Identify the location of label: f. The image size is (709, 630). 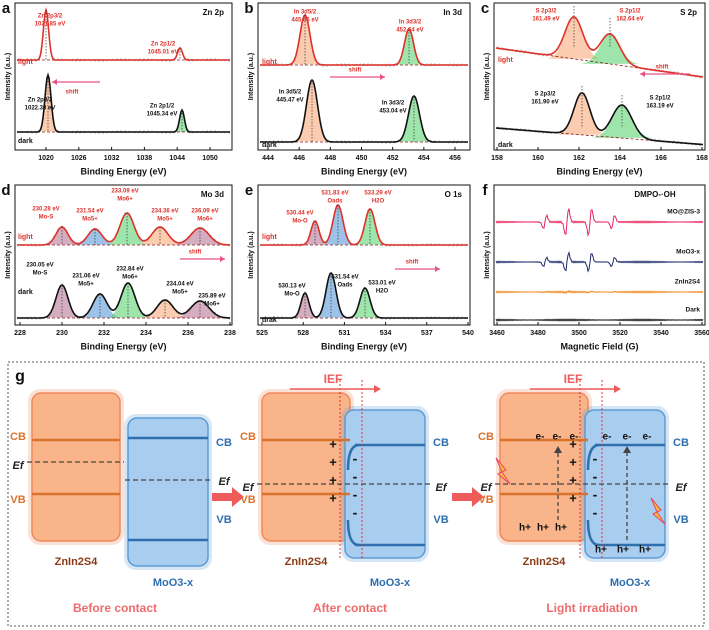
(486, 190).